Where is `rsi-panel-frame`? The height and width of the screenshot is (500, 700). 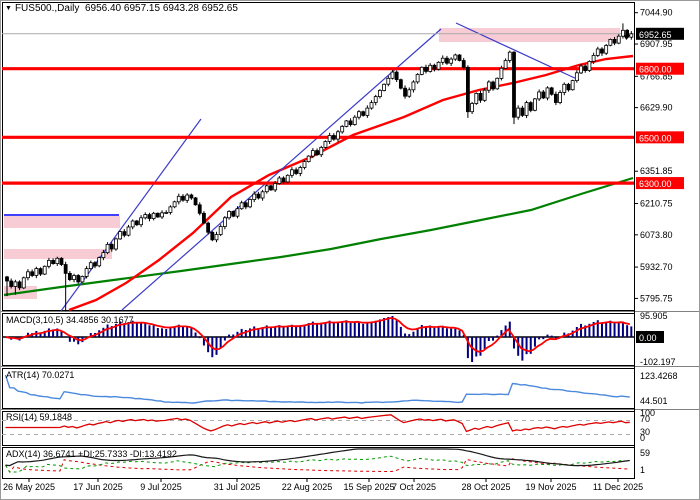 rsi-panel-frame is located at coordinates (318, 428).